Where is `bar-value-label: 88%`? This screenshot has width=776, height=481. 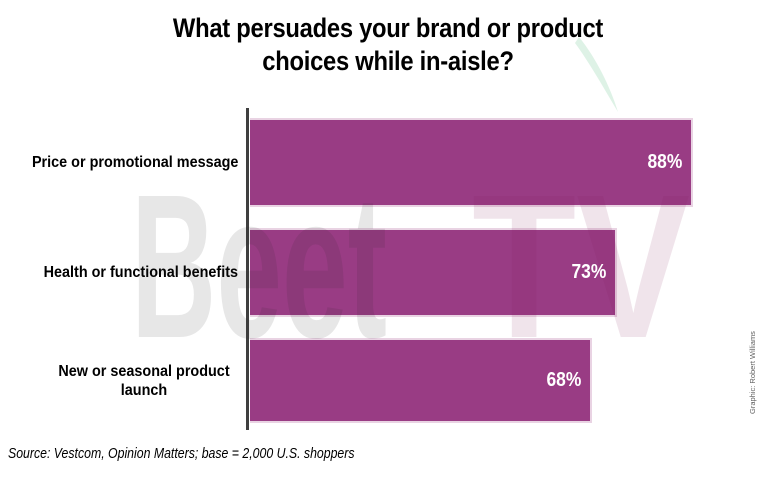 bar-value-label: 88% is located at coordinates (665, 162).